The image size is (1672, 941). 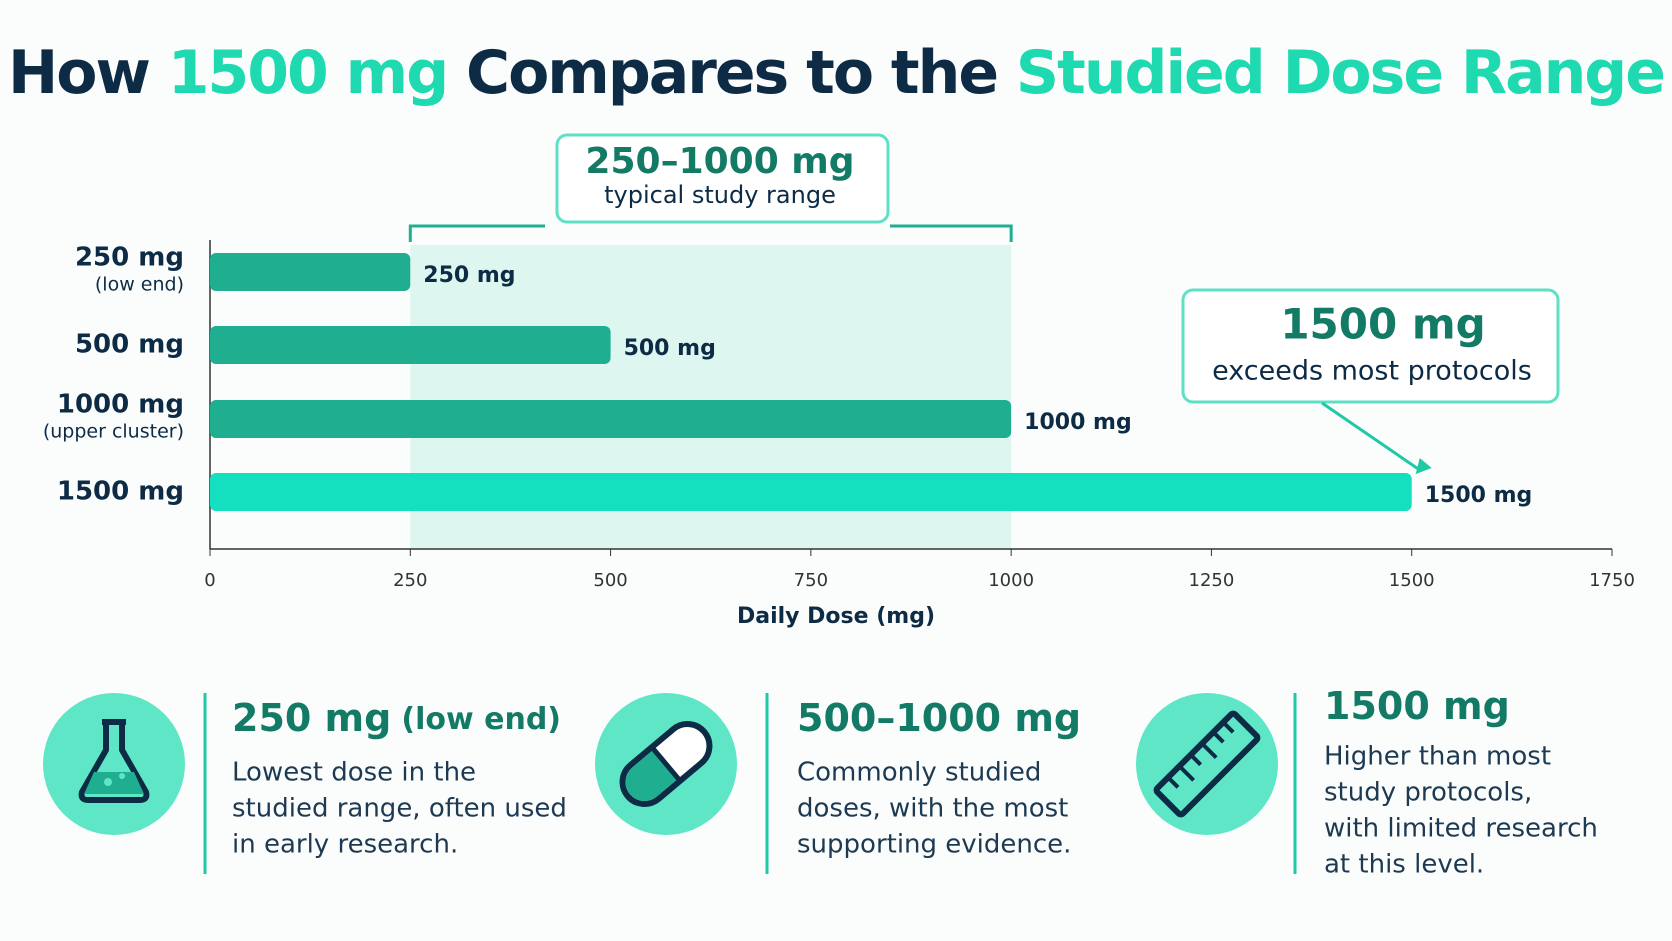 I want to click on range-bracket, so click(x=710, y=233).